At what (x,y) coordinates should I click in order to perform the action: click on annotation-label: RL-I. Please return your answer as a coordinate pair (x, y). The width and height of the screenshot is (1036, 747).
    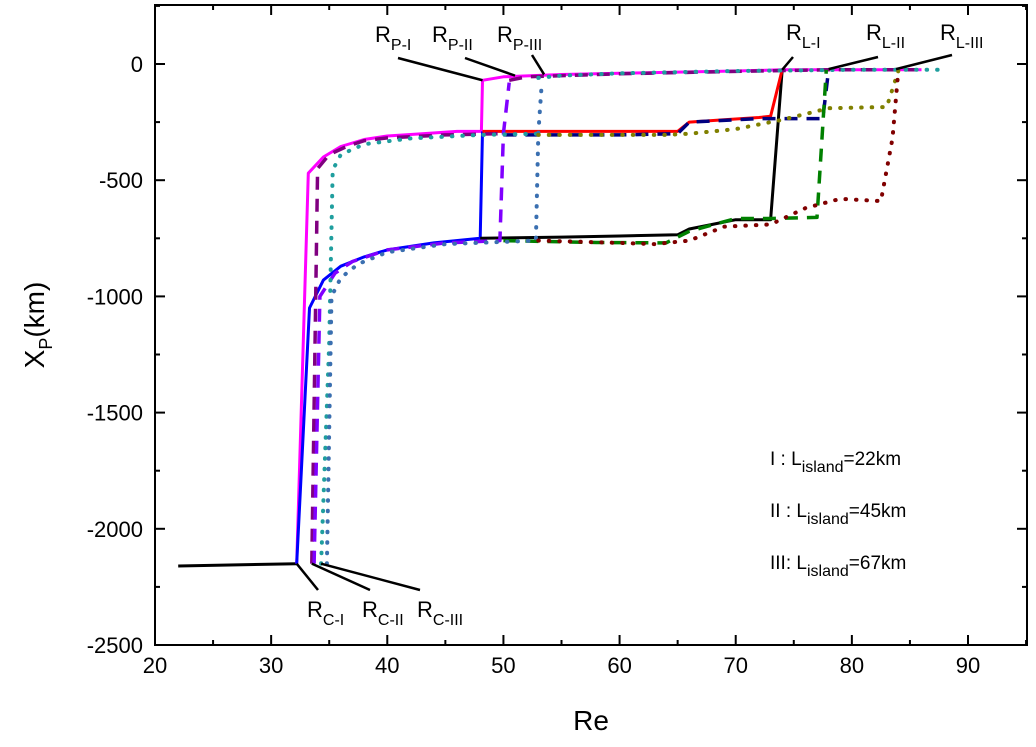
    Looking at the image, I should click on (803, 36).